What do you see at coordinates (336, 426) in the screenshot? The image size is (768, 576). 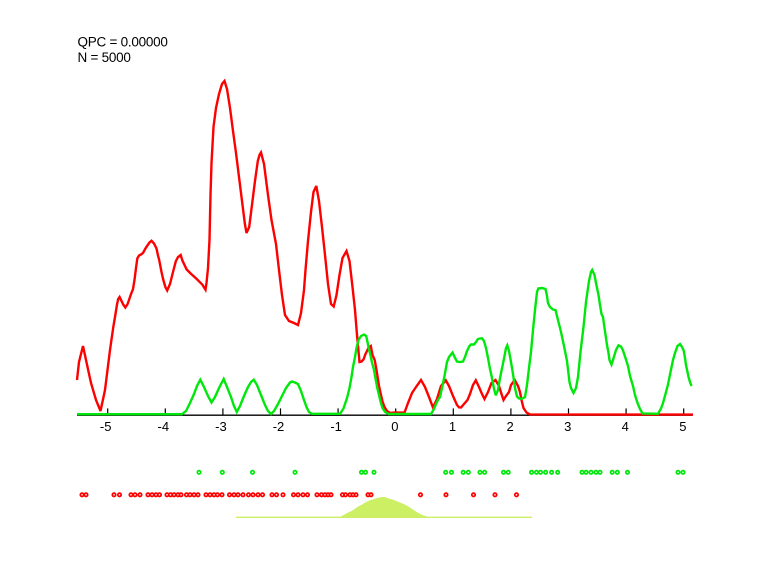 I see `svg-text: -1` at bounding box center [336, 426].